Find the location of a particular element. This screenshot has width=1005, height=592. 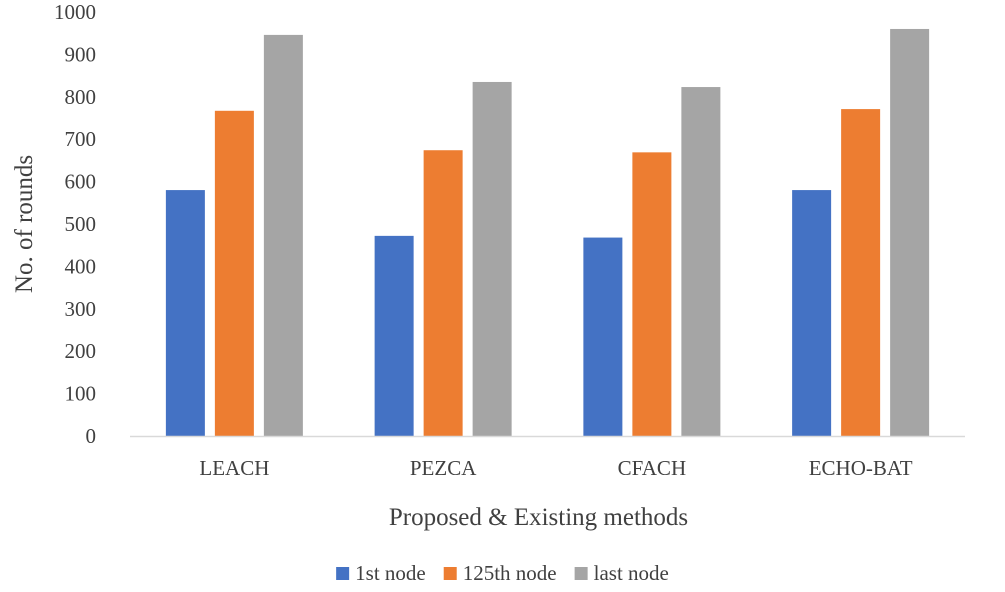

legend-label: last node is located at coordinates (631, 573).